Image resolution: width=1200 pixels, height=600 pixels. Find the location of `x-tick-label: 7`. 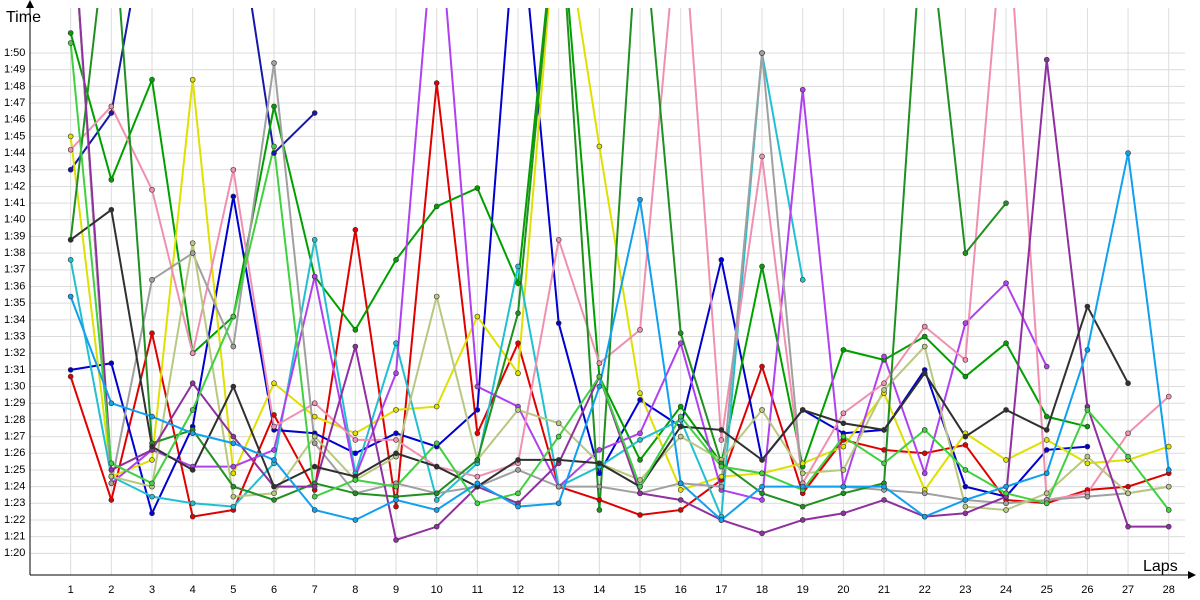

x-tick-label: 7 is located at coordinates (315, 590).